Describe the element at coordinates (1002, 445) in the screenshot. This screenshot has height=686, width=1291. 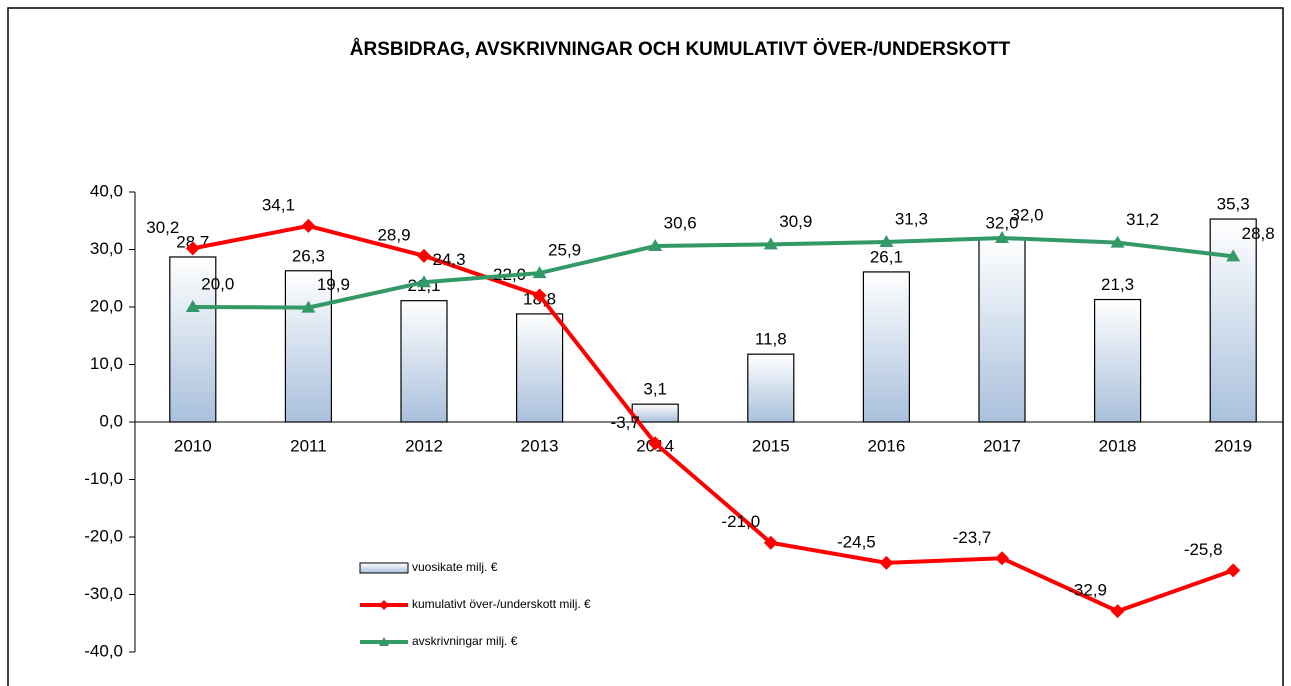
I see `x-tick-label: 2017` at that location.